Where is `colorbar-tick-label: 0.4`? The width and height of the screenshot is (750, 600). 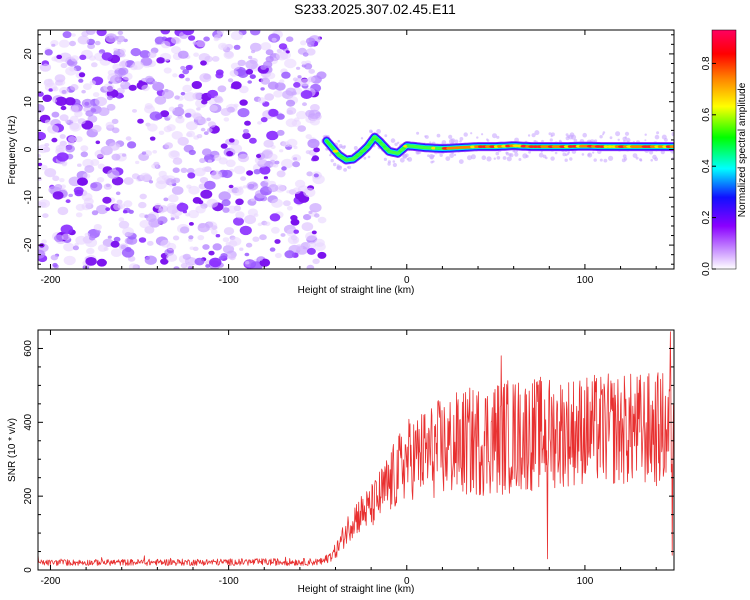 colorbar-tick-label: 0.4 is located at coordinates (706, 166).